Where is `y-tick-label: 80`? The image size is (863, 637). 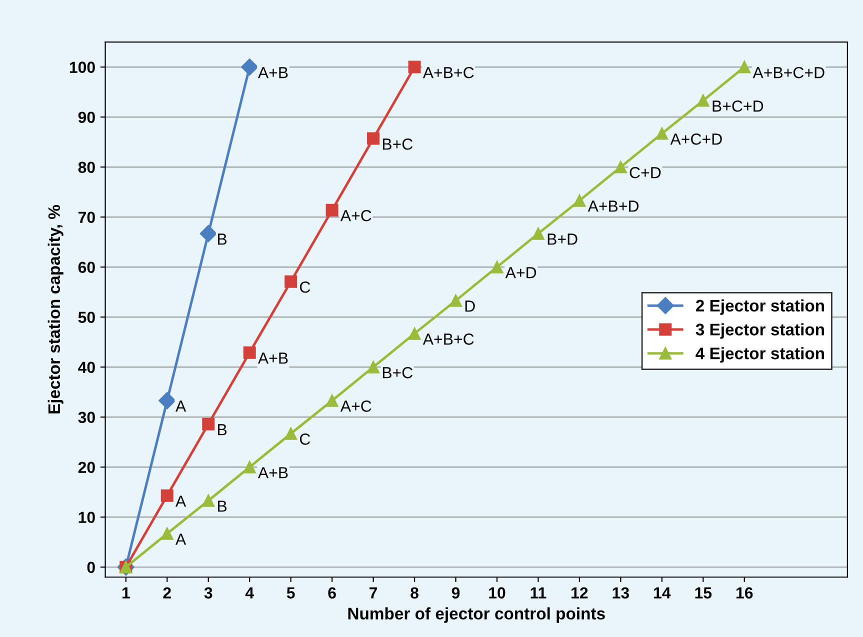
y-tick-label: 80 is located at coordinates (86, 168).